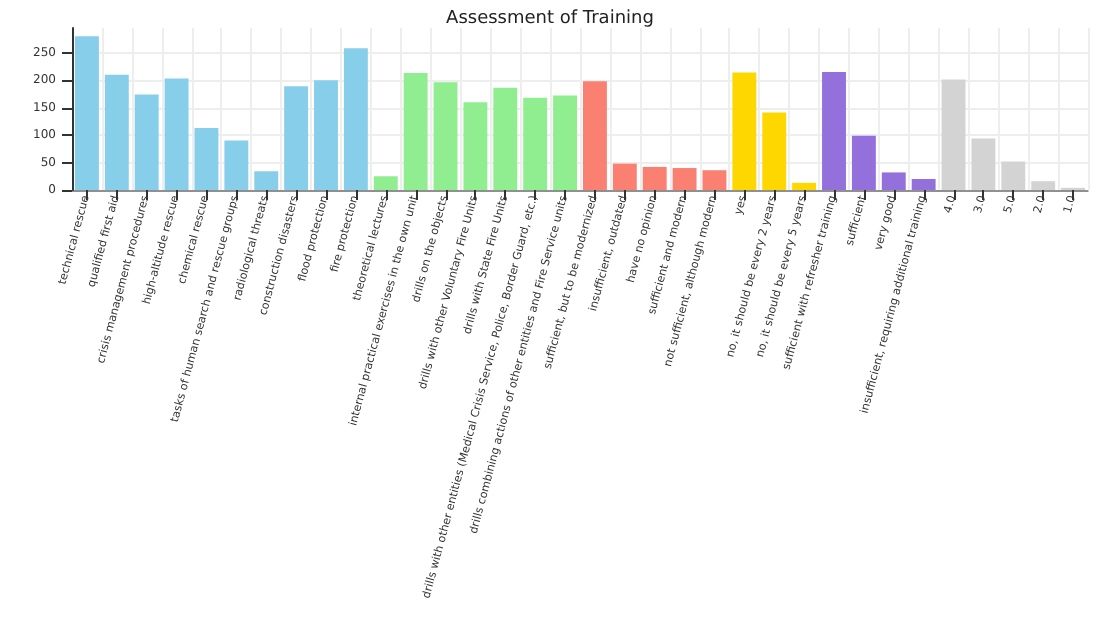 The image size is (1100, 618). What do you see at coordinates (550, 19) in the screenshot?
I see `chart-title: Assessment of Training` at bounding box center [550, 19].